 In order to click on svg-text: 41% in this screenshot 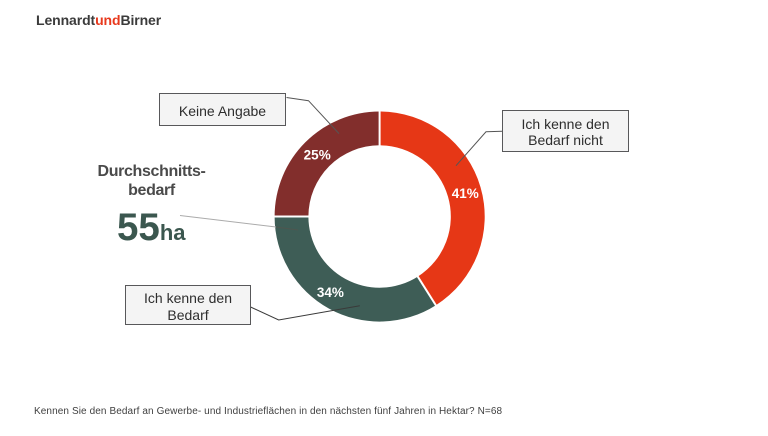, I will do `click(465, 193)`.